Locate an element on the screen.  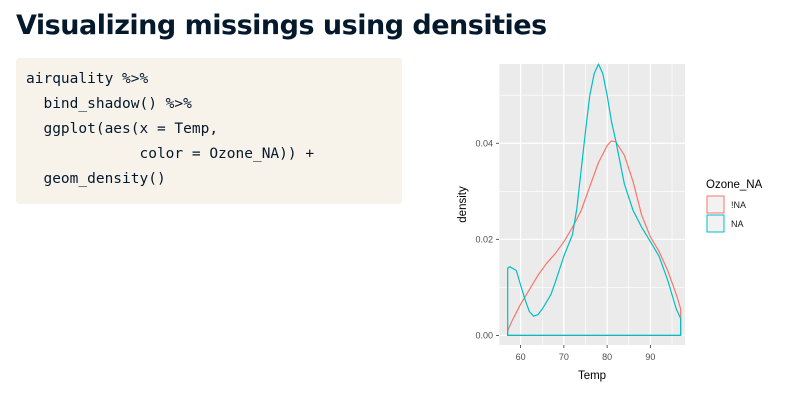
legend: Ozone_NA !NA NA is located at coordinates (734, 206).